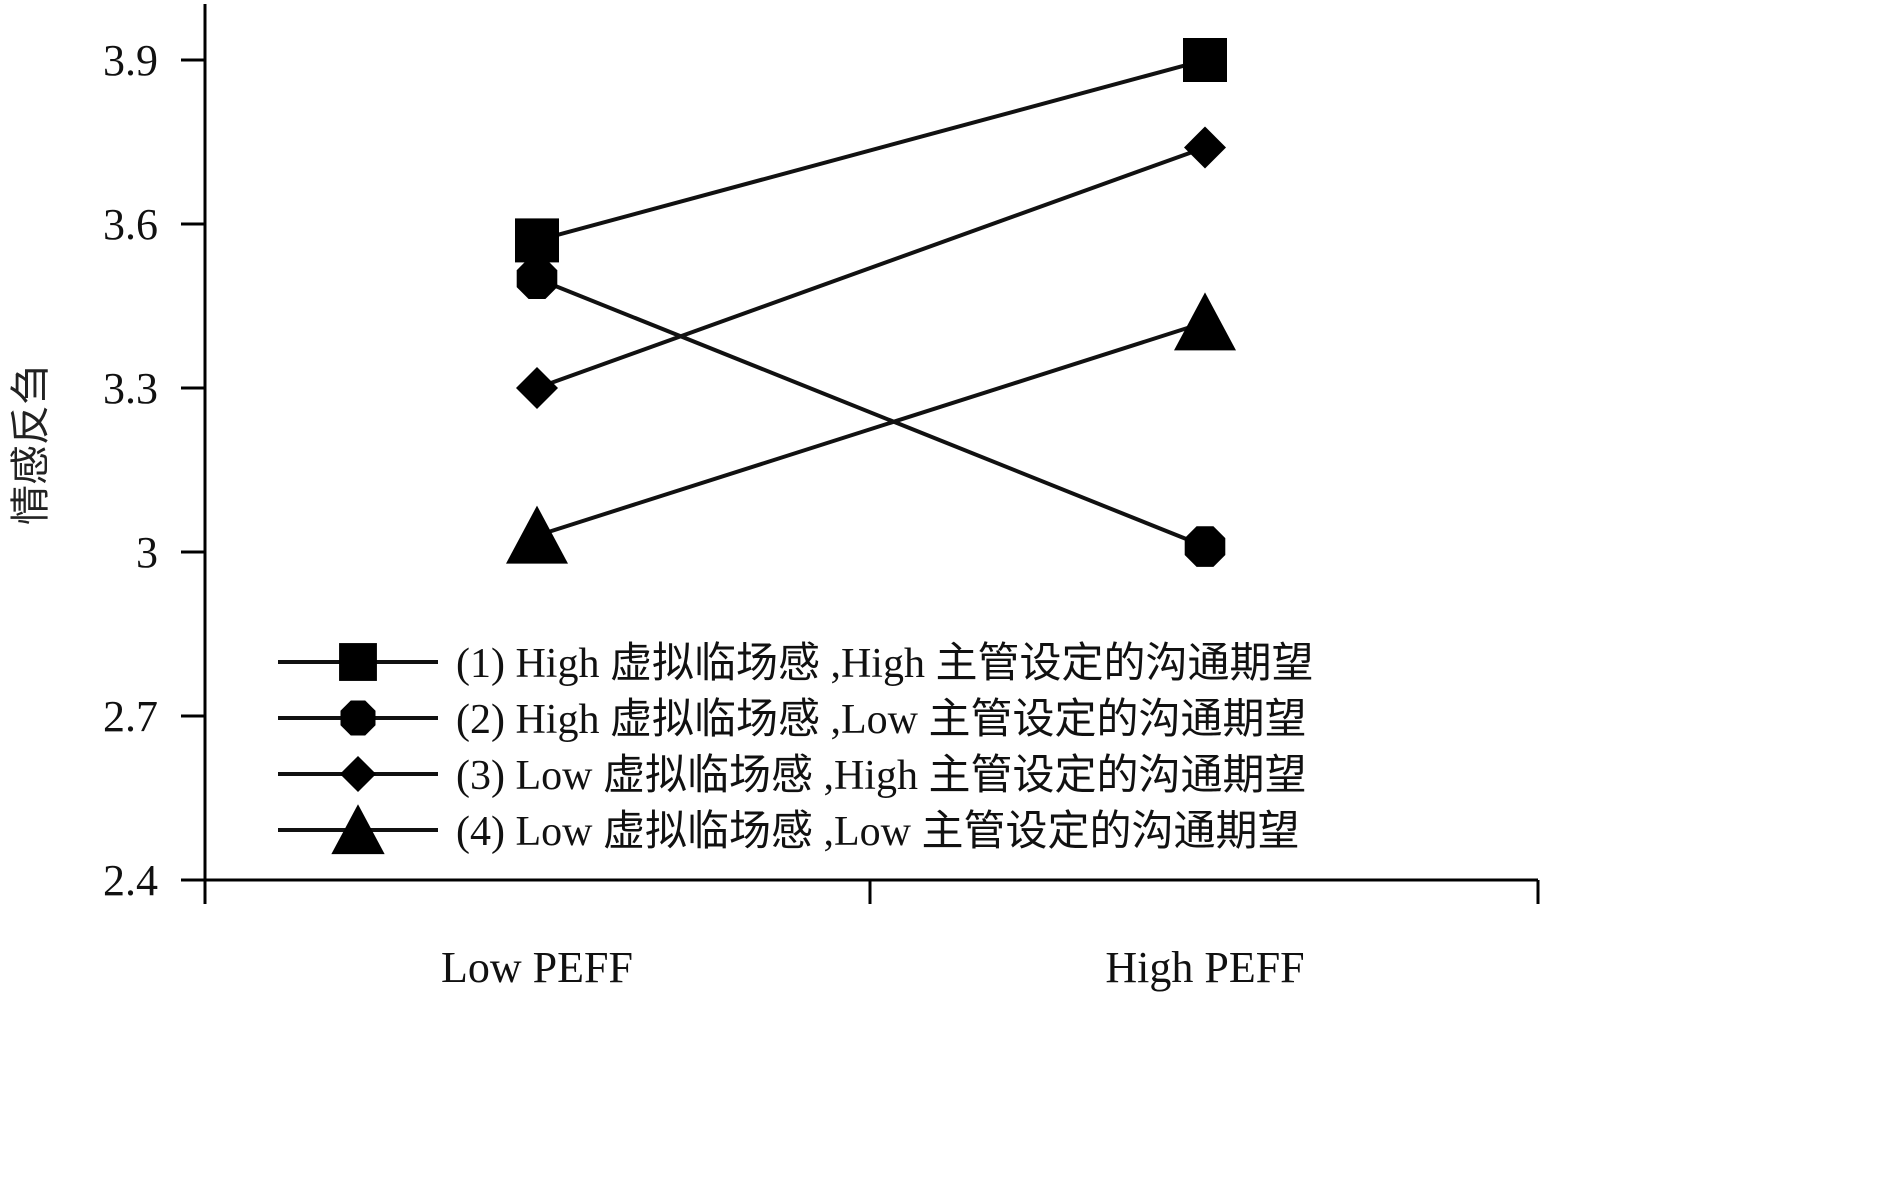 This screenshot has width=1898, height=1201. I want to click on y-tick-label: 3, so click(147, 552).